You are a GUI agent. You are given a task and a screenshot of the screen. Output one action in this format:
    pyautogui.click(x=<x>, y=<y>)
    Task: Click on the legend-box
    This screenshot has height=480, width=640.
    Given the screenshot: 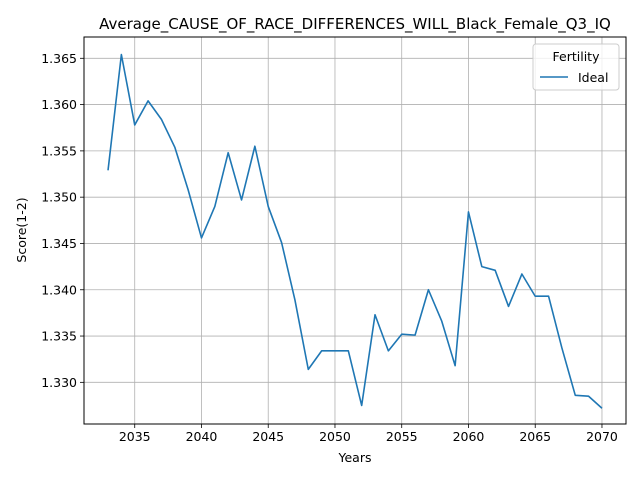 What is the action you would take?
    pyautogui.click(x=576, y=67)
    